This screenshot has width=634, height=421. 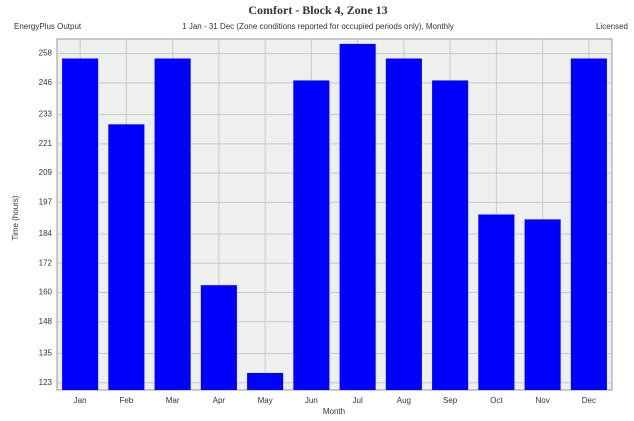 What do you see at coordinates (612, 26) in the screenshot?
I see `license: Licensed` at bounding box center [612, 26].